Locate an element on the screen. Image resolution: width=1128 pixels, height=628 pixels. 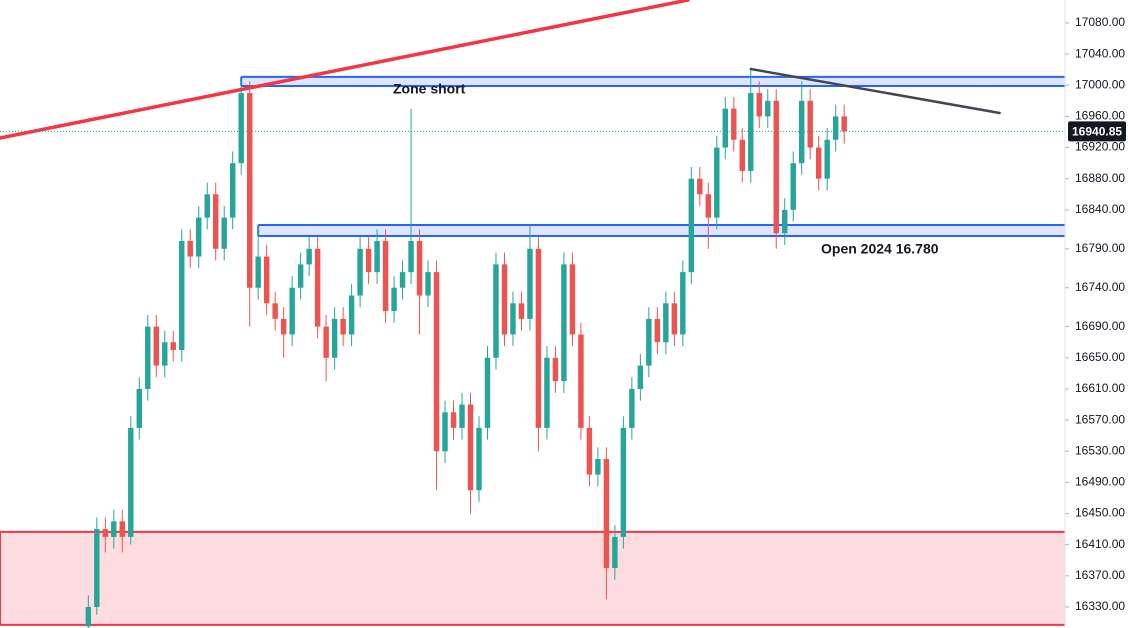
y-tick-label: 16410.00 is located at coordinates (1100, 544).